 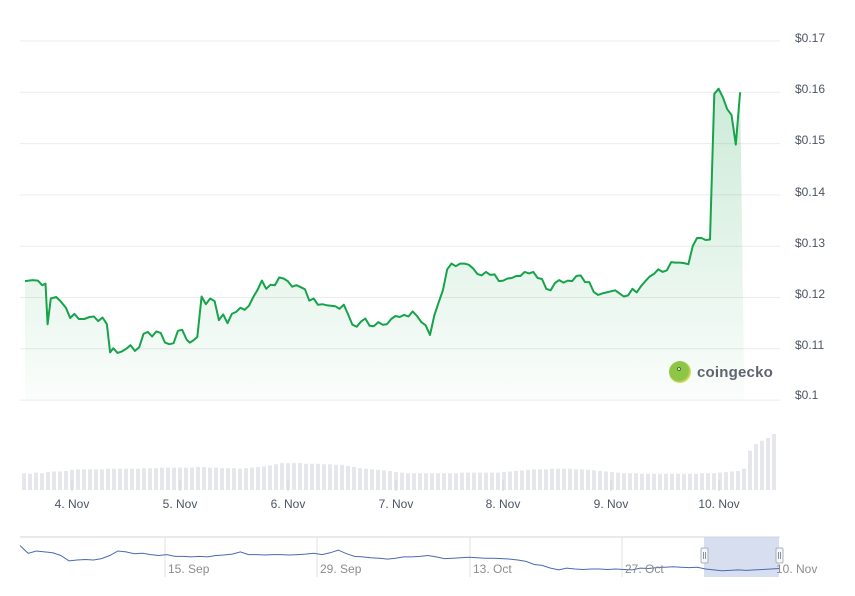 What do you see at coordinates (735, 372) in the screenshot?
I see `brand-name: coingecko` at bounding box center [735, 372].